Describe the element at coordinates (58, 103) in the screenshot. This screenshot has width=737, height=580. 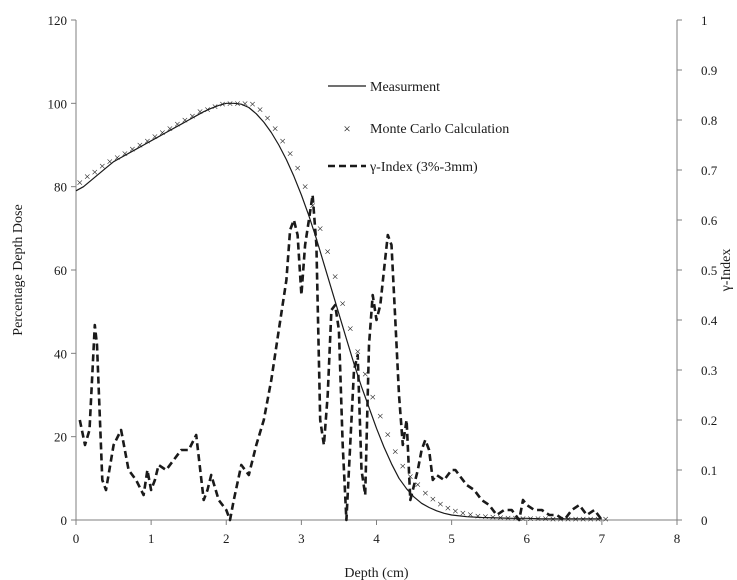
I see `y-tick-label: 100` at that location.